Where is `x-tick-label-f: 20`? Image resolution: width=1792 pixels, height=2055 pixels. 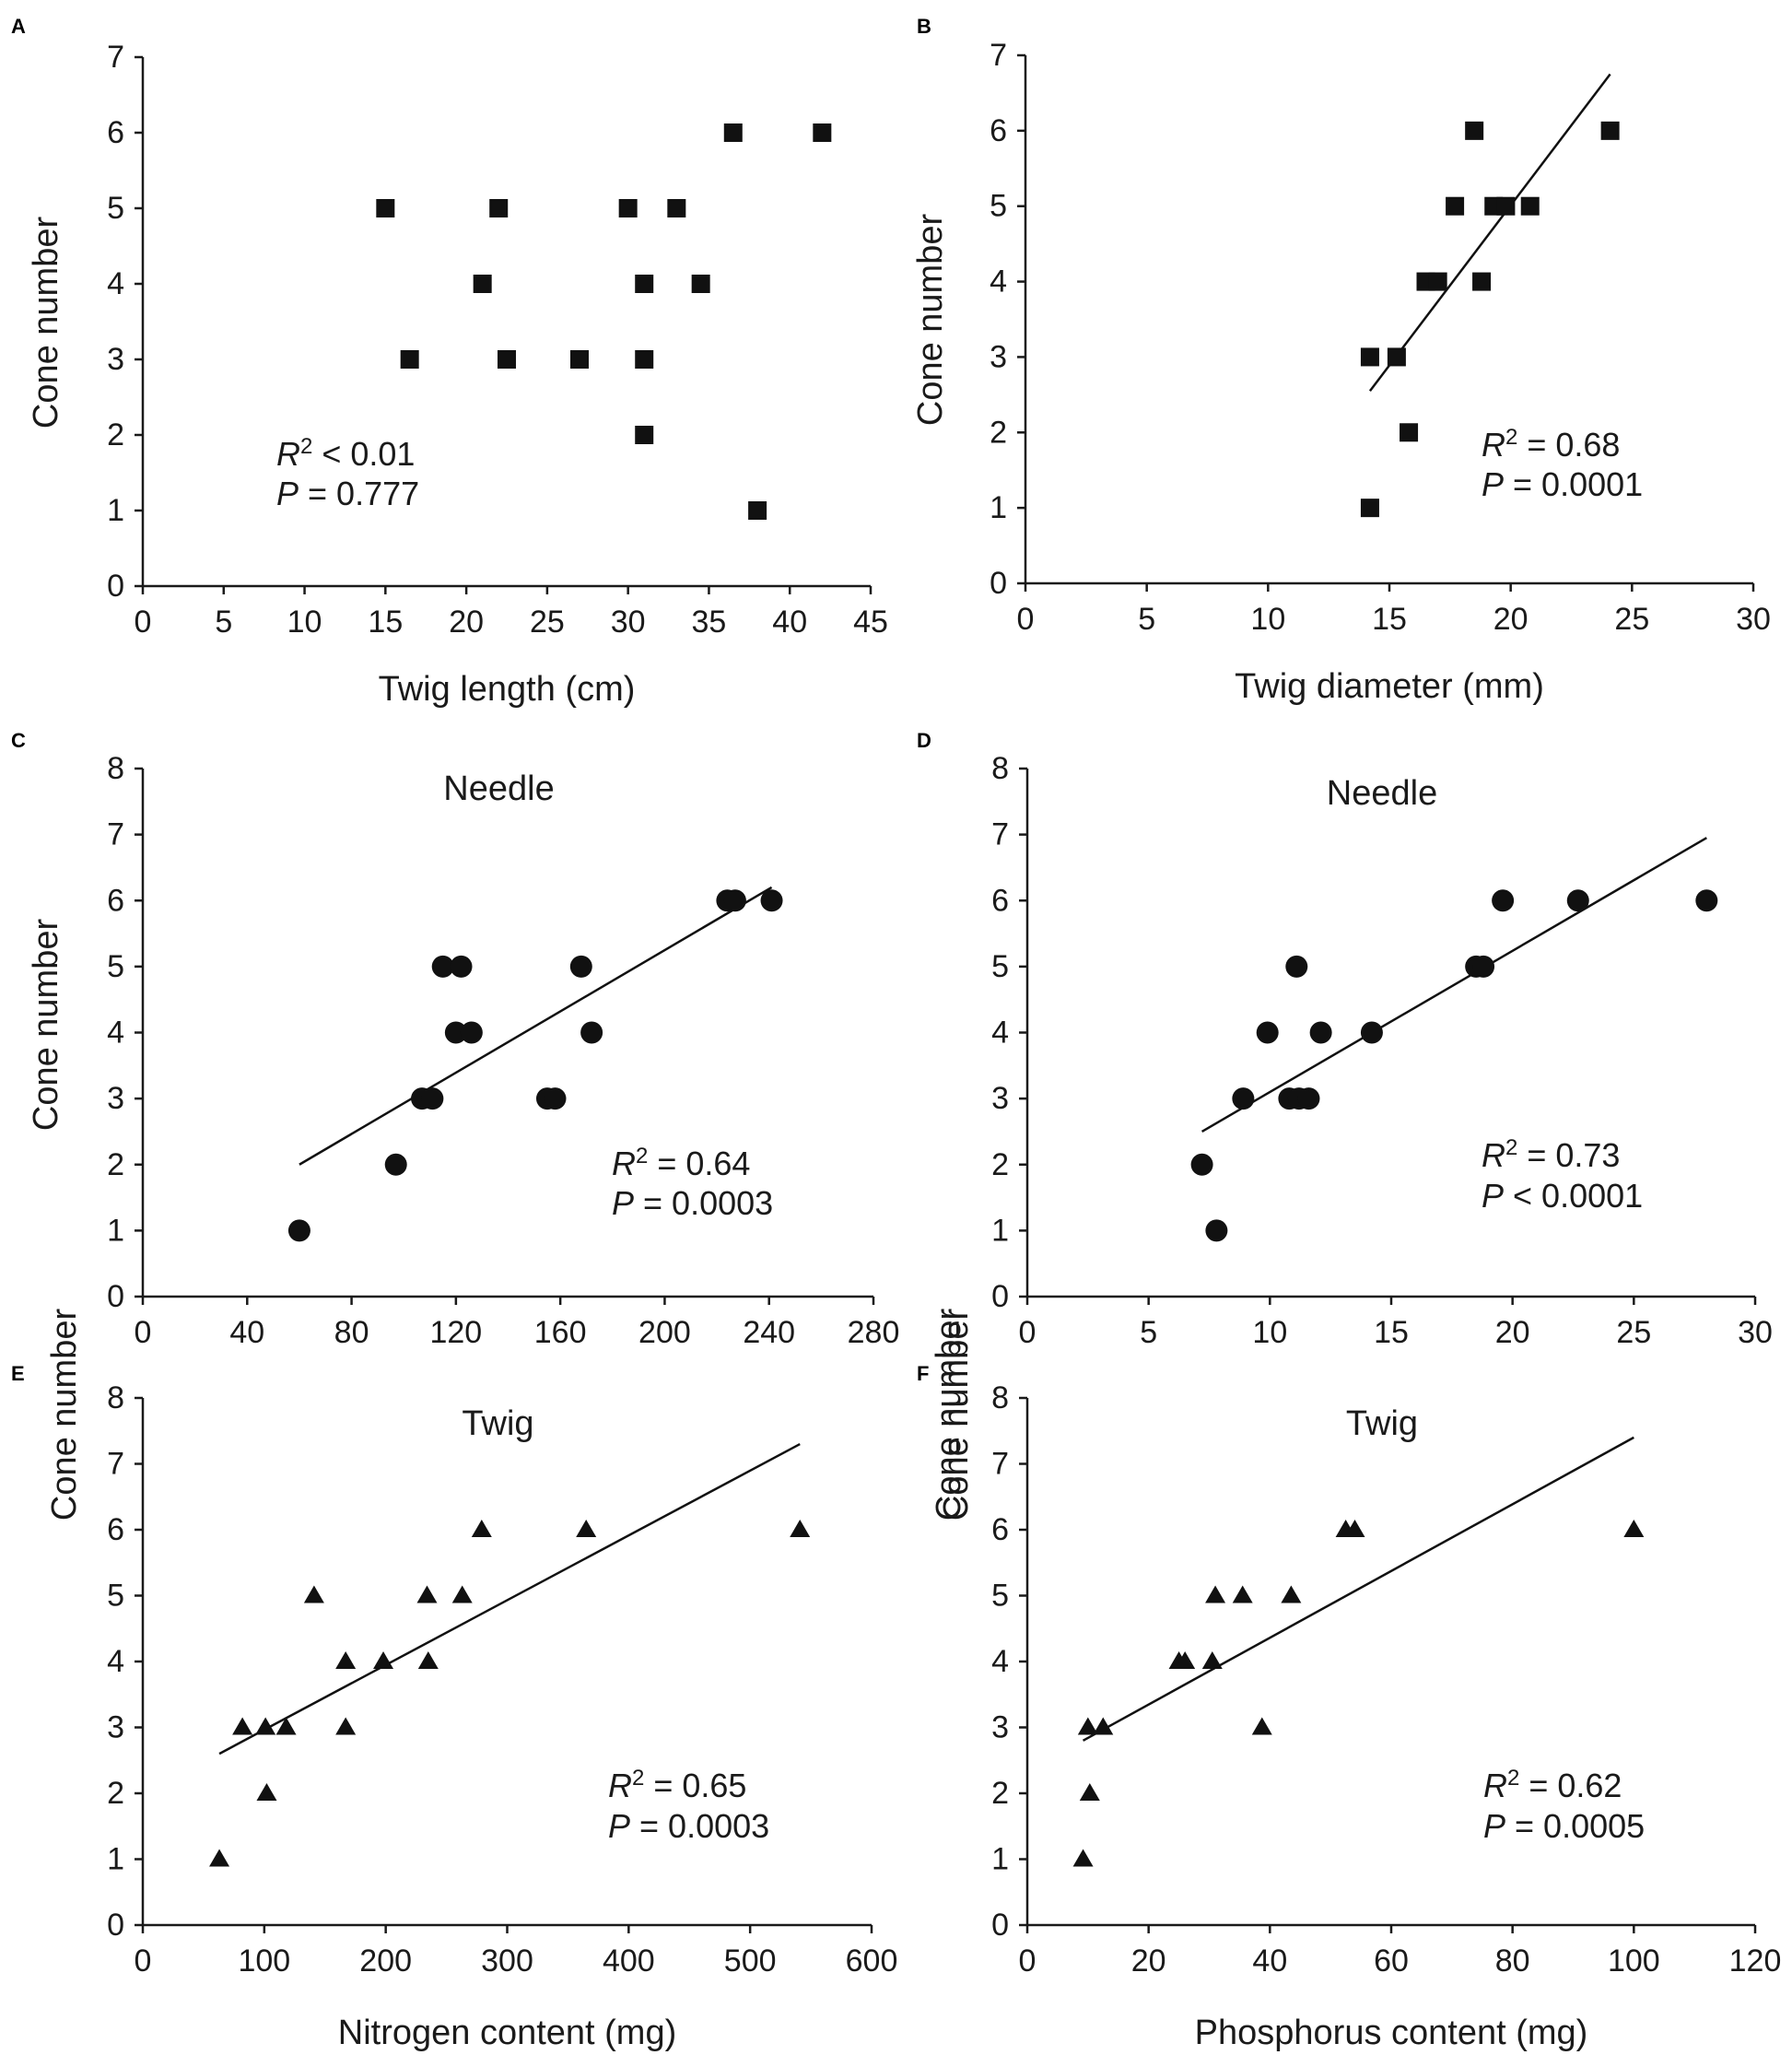
x-tick-label-f: 20 is located at coordinates (1148, 1961).